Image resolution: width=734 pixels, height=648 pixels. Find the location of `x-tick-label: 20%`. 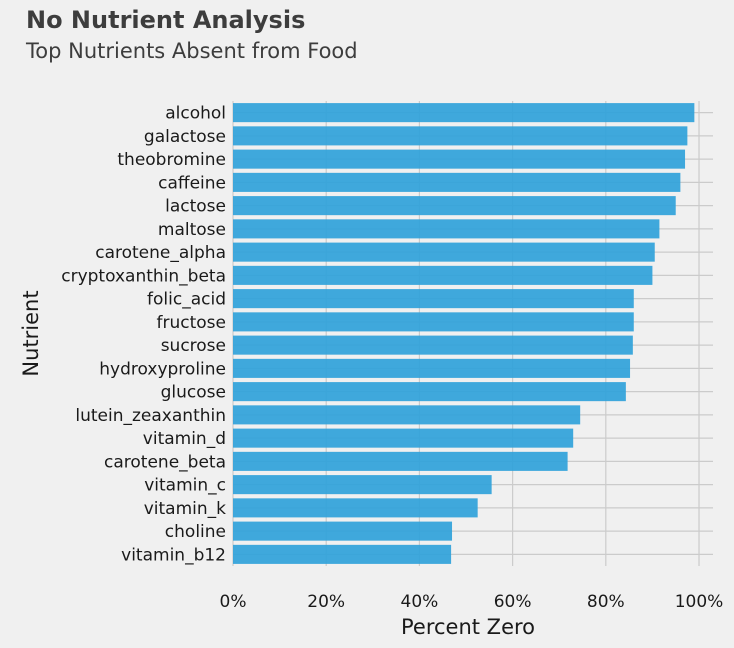

x-tick-label: 20% is located at coordinates (326, 602).